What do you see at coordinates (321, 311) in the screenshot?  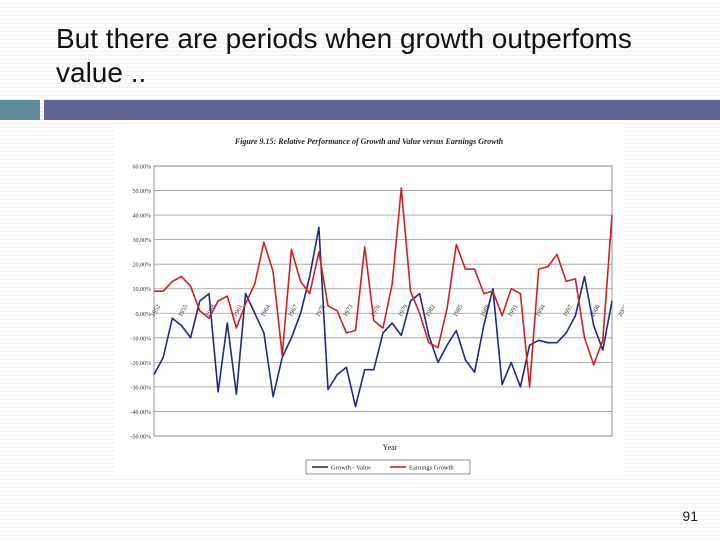 I see `x-tick-label: 1970` at bounding box center [321, 311].